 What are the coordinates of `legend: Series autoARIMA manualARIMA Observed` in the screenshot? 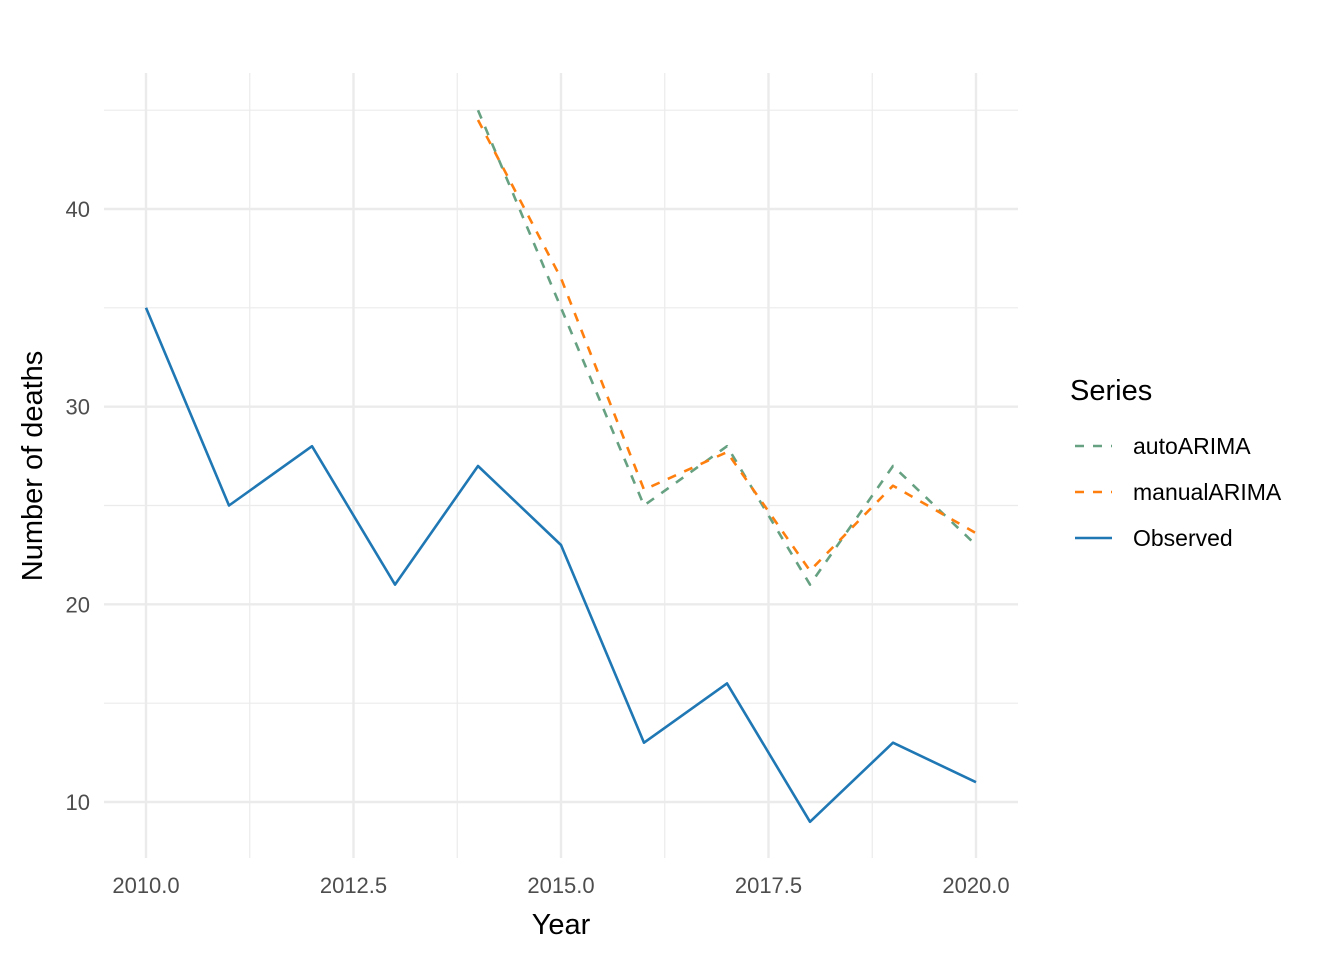 It's located at (1176, 463).